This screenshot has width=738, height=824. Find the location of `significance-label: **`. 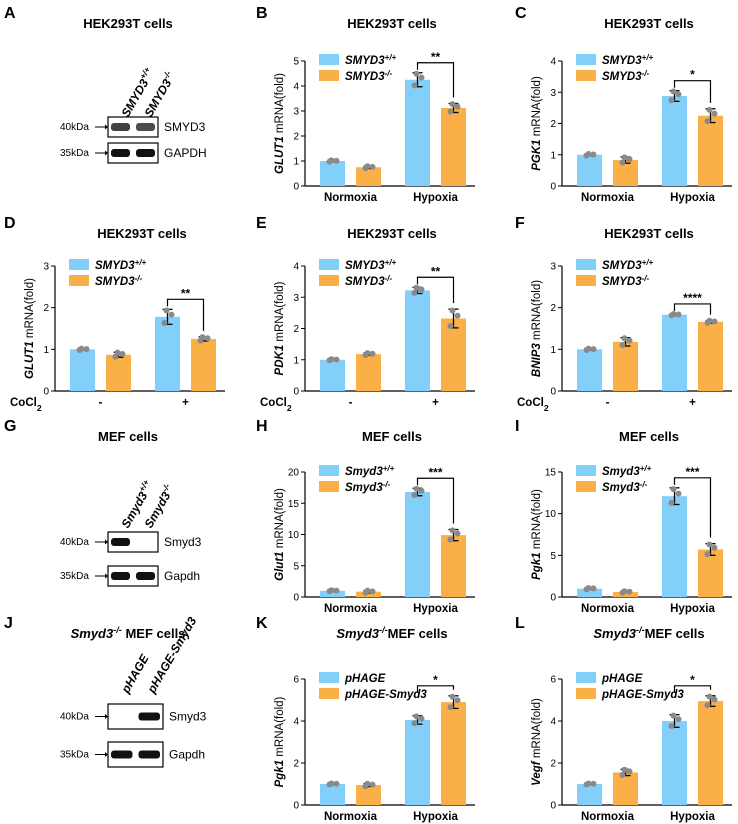

significance-label: ** is located at coordinates (186, 293).